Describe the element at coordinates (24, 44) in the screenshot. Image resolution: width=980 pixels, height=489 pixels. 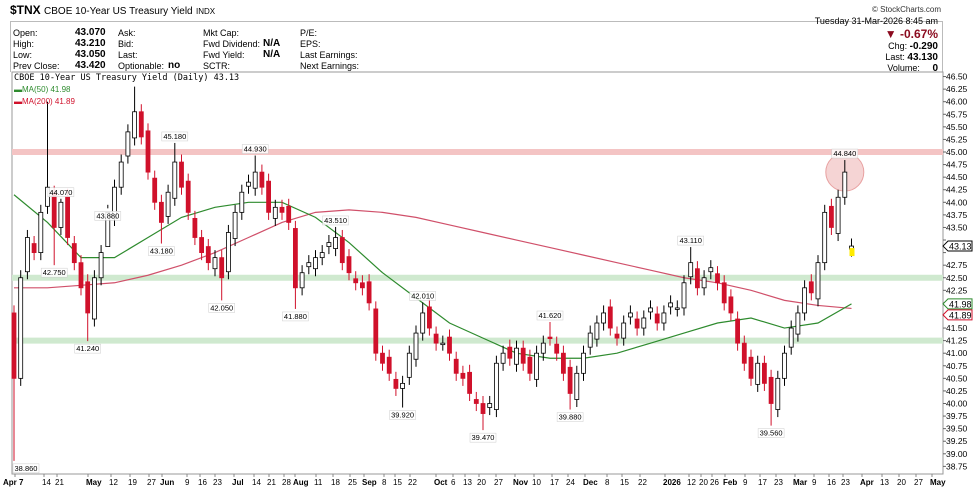
I see `field-label: High:` at that location.